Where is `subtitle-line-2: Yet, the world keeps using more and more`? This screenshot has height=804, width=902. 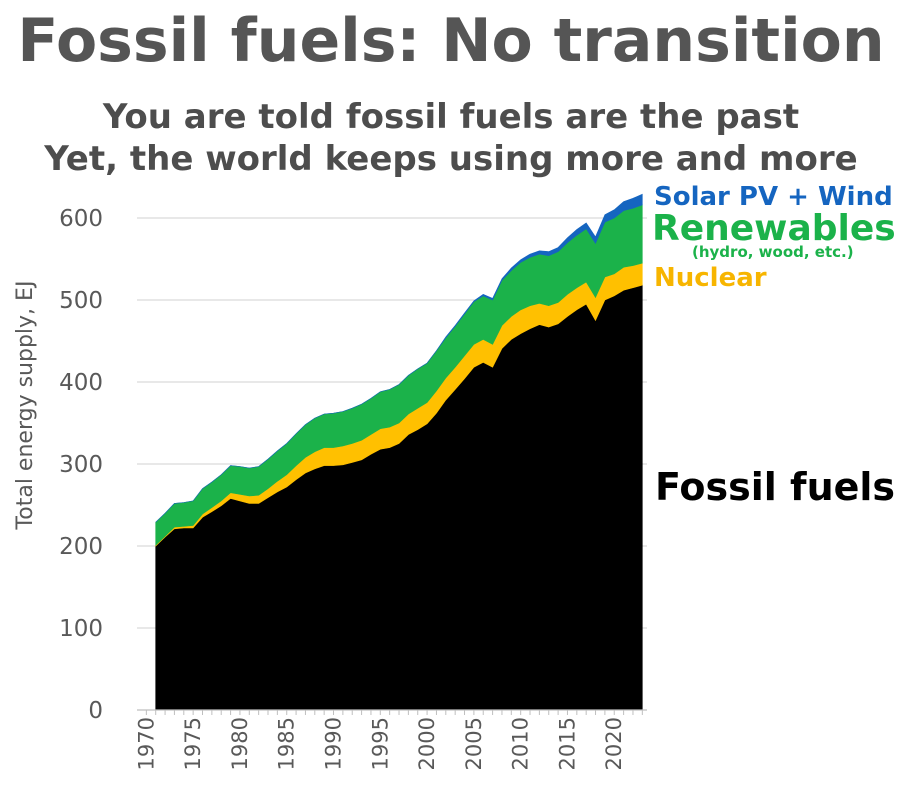
subtitle-line-2: Yet, the world keeps using more and more is located at coordinates (451, 159).